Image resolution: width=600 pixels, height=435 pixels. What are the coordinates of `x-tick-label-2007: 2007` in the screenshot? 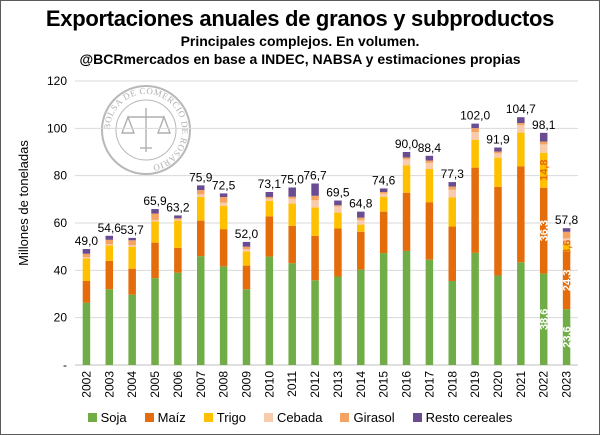 It's located at (201, 384).